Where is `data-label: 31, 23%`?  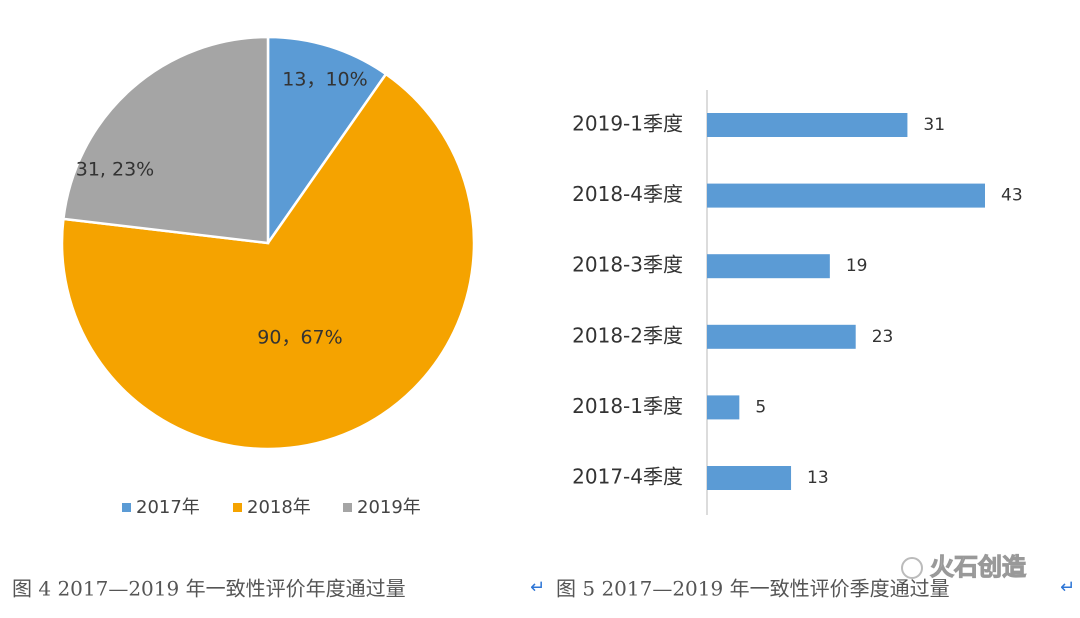 data-label: 31, 23% is located at coordinates (115, 170).